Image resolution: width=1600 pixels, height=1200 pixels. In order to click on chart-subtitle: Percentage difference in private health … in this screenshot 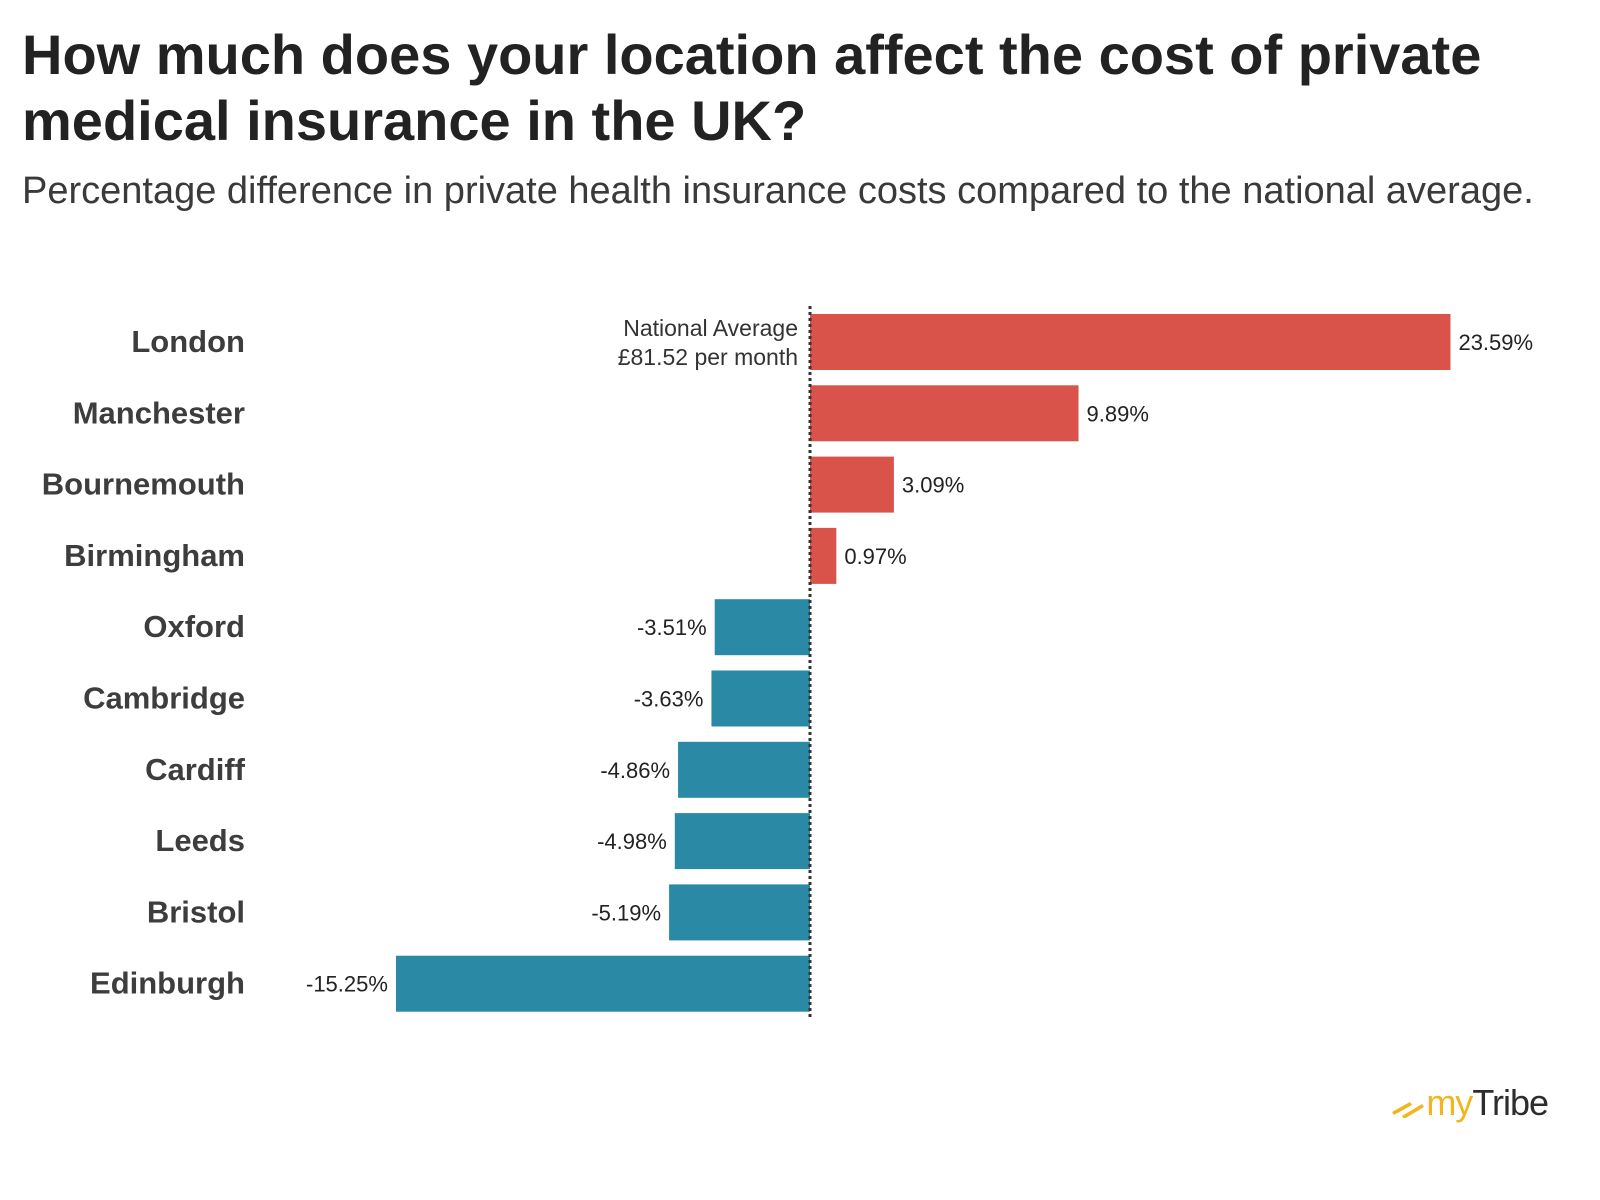, I will do `click(778, 191)`.